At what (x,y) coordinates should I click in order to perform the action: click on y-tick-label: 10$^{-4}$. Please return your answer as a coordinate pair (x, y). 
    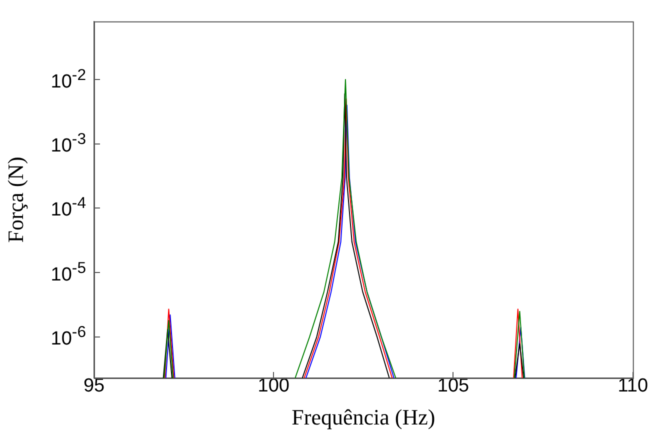
    Looking at the image, I should click on (68, 208).